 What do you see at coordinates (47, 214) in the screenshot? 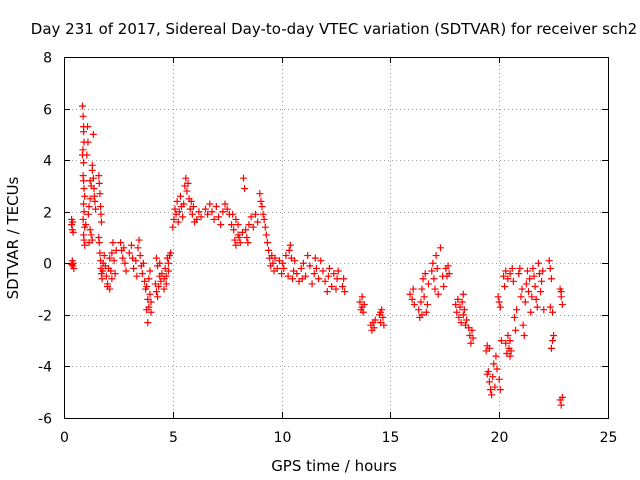
I see `y-tick-label: 2` at bounding box center [47, 214].